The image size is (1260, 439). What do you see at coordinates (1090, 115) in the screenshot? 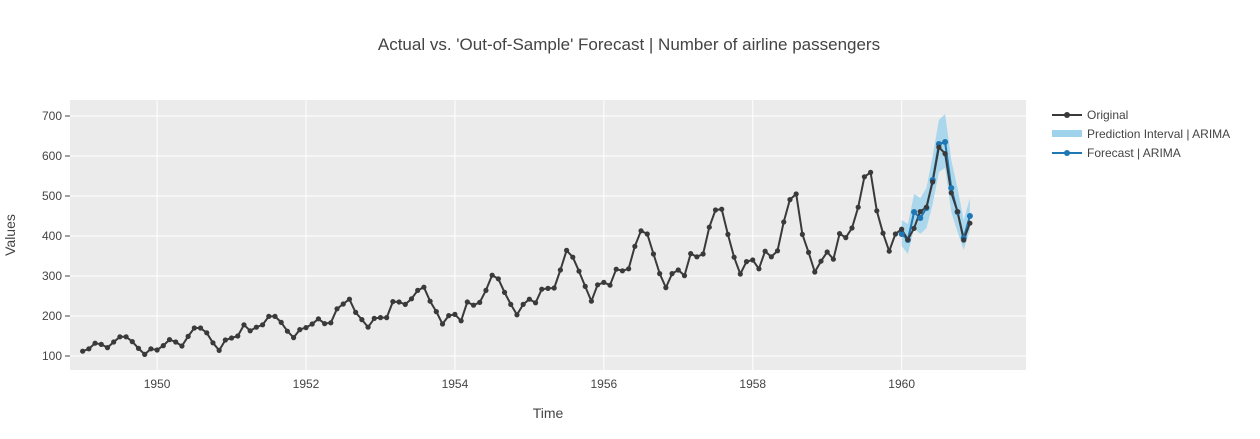
I see `legend-item-original: Original` at bounding box center [1090, 115].